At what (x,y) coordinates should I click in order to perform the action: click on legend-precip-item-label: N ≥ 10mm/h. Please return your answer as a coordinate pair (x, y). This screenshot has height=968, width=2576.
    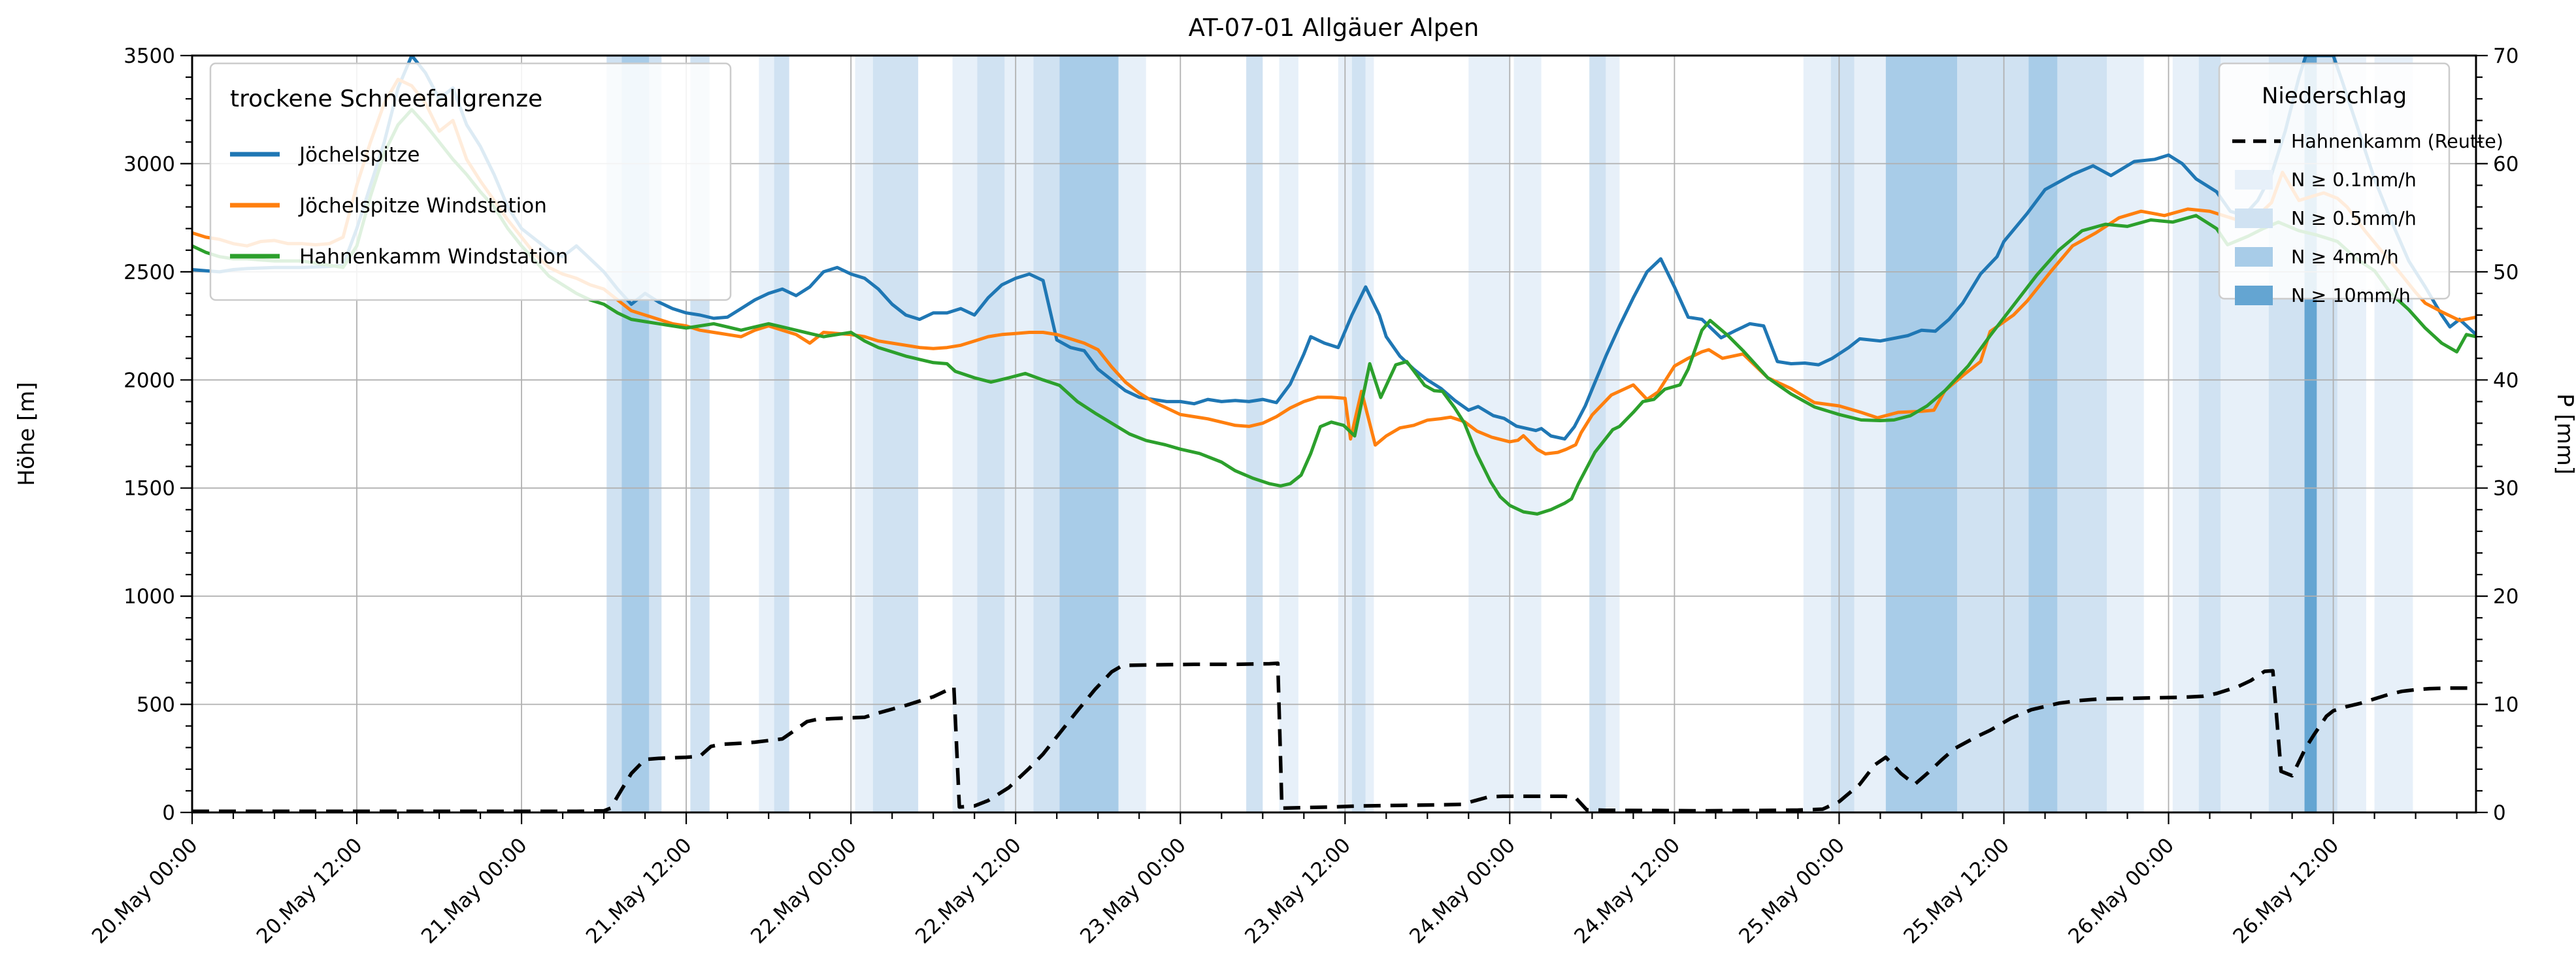
    Looking at the image, I should click on (2351, 296).